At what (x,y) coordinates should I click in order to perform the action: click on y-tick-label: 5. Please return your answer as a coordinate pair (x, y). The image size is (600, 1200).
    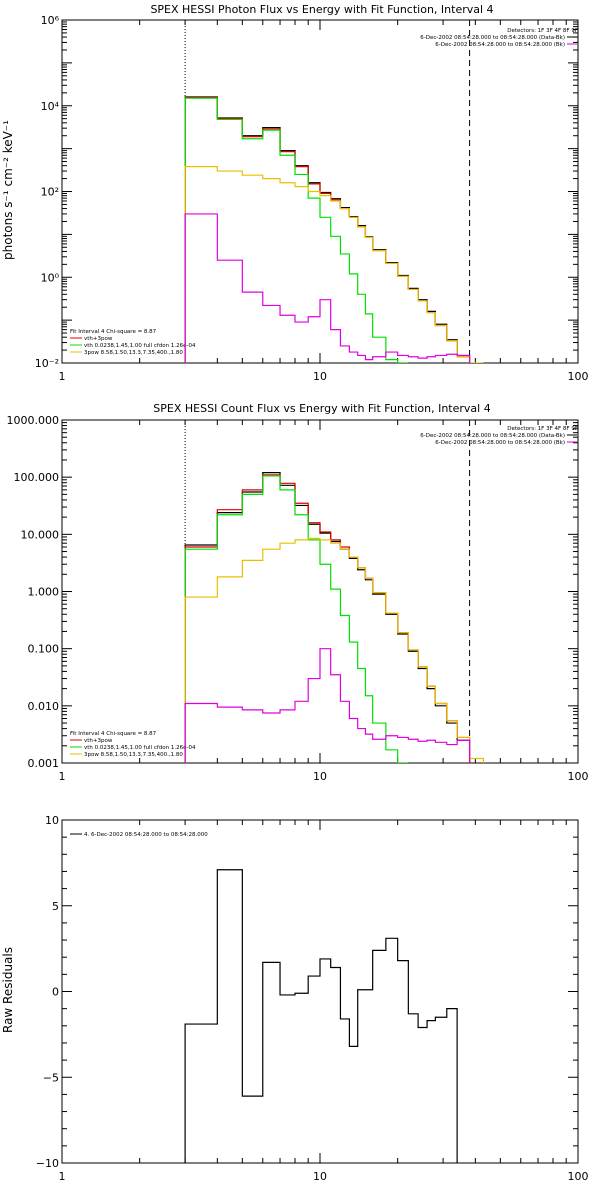
    Looking at the image, I should click on (55, 906).